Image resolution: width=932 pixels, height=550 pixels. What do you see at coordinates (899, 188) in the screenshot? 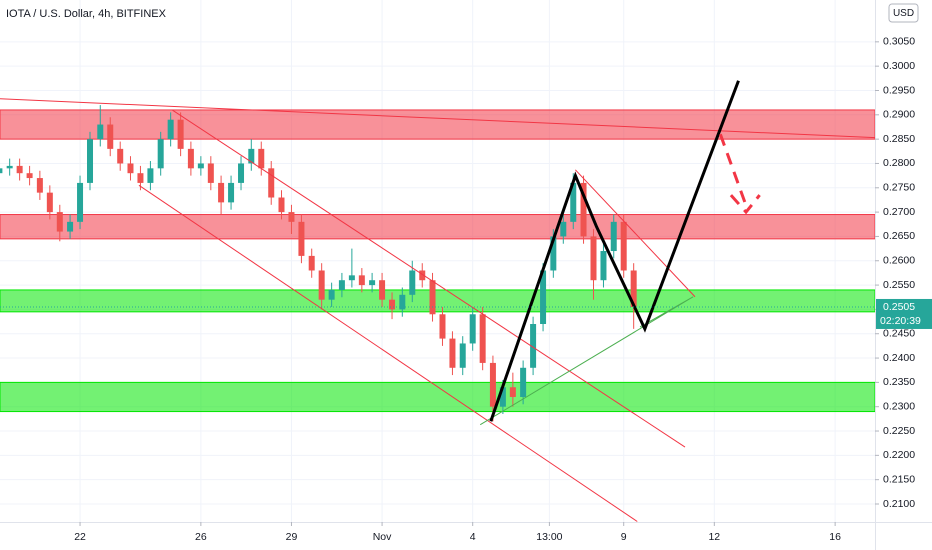
I see `y-tick-label: 0.2750` at bounding box center [899, 188].